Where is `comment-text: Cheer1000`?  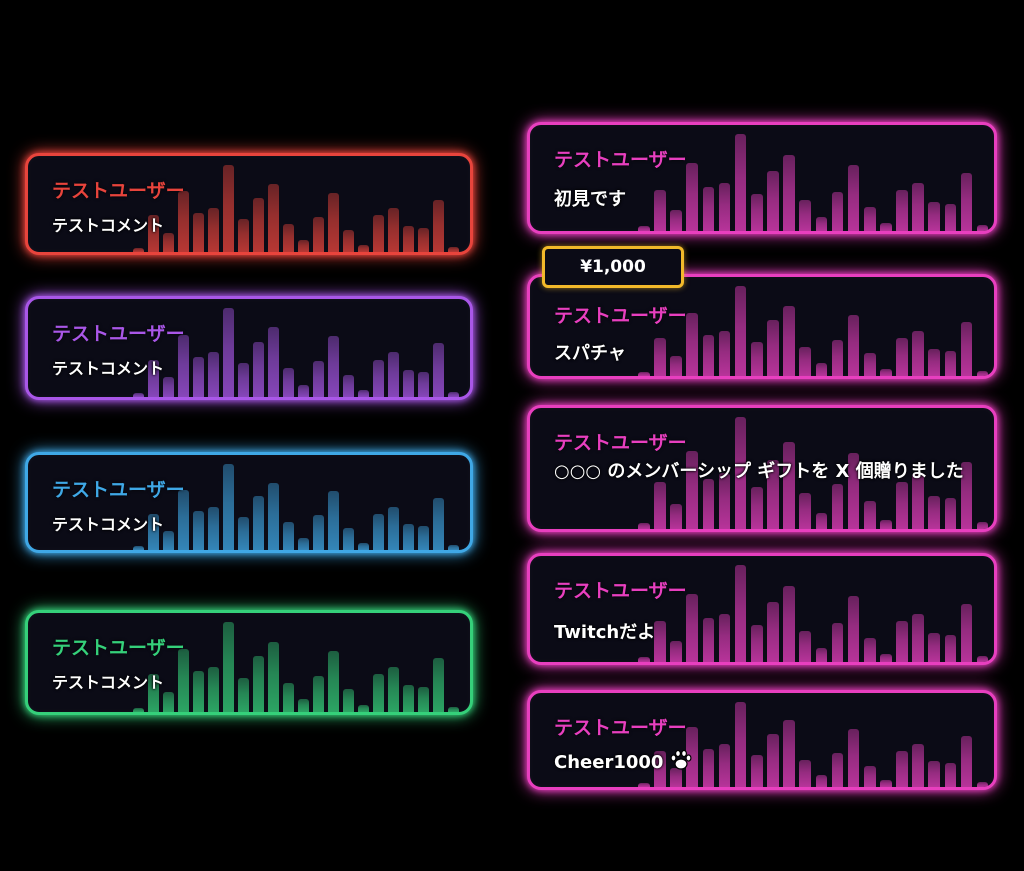 comment-text: Cheer1000 is located at coordinates (623, 761).